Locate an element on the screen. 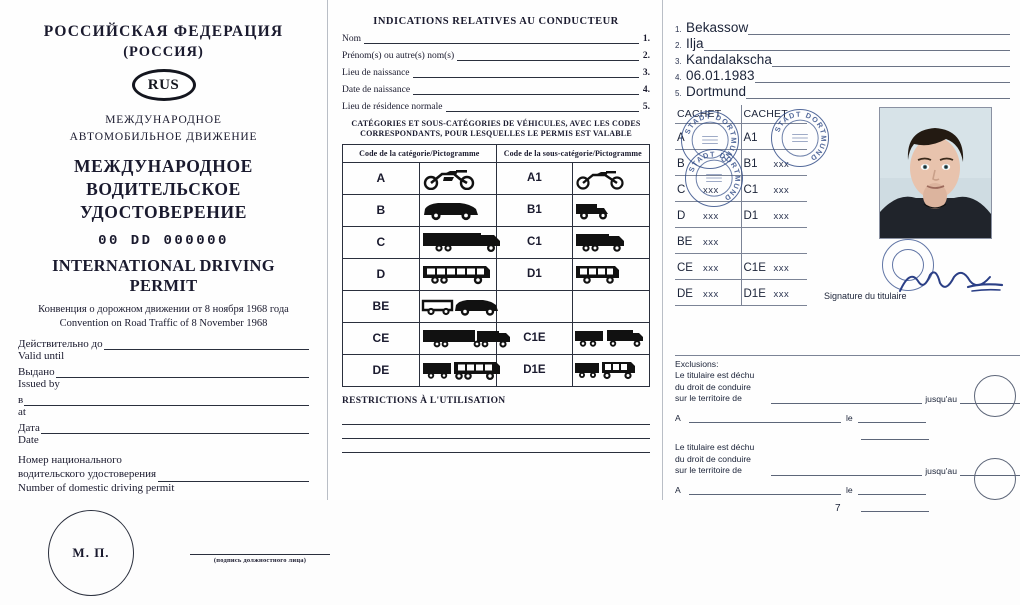 Image resolution: width=1020 pixels, height=605 pixels. cachet-code-d1e: D1E is located at coordinates (754, 293).